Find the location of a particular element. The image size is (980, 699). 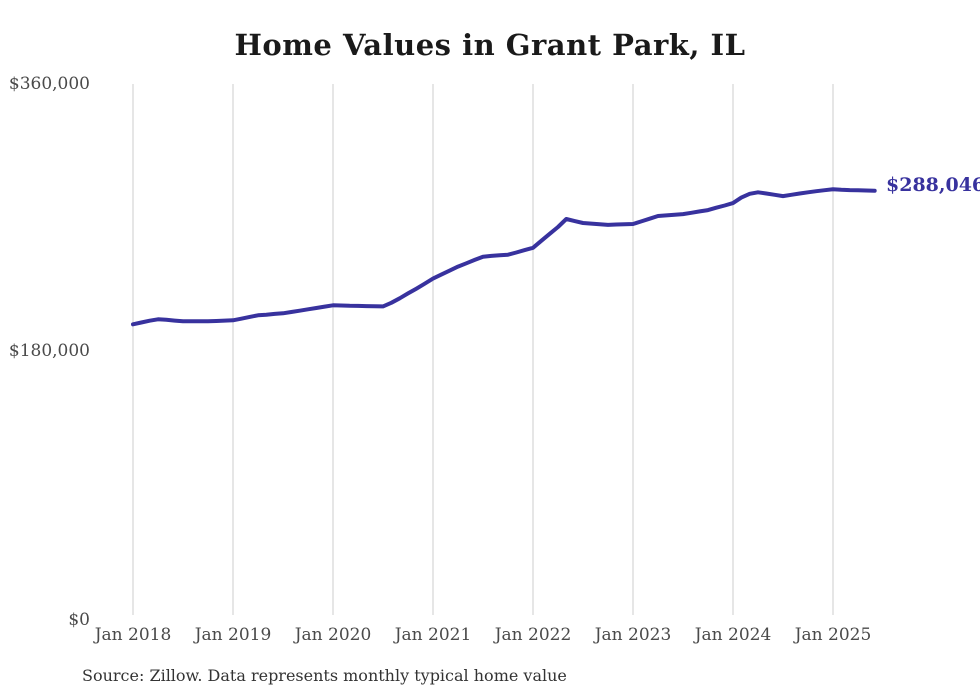

x-axis-tick-jan-2021: Jan 2021 is located at coordinates (433, 635).